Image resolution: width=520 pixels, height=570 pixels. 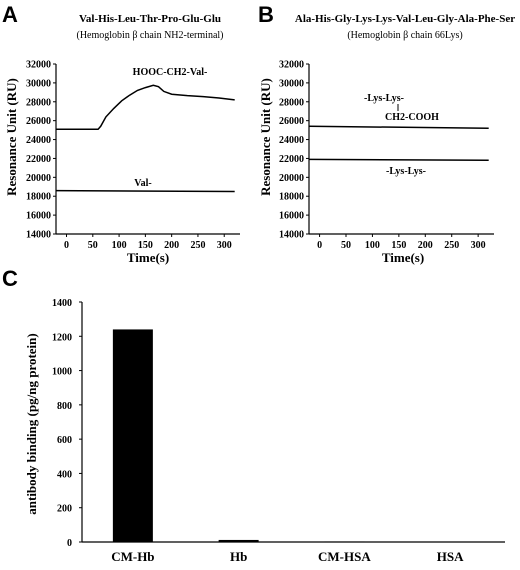 I want to click on panel-c-category-label: Hb, so click(x=238, y=556).